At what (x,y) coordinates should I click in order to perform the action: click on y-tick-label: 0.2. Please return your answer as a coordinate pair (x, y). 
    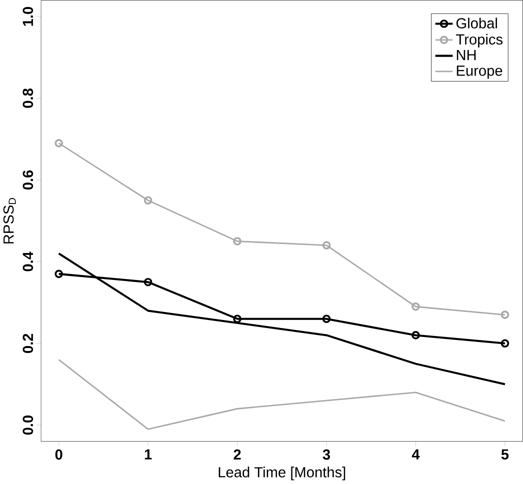
    Looking at the image, I should click on (28, 344).